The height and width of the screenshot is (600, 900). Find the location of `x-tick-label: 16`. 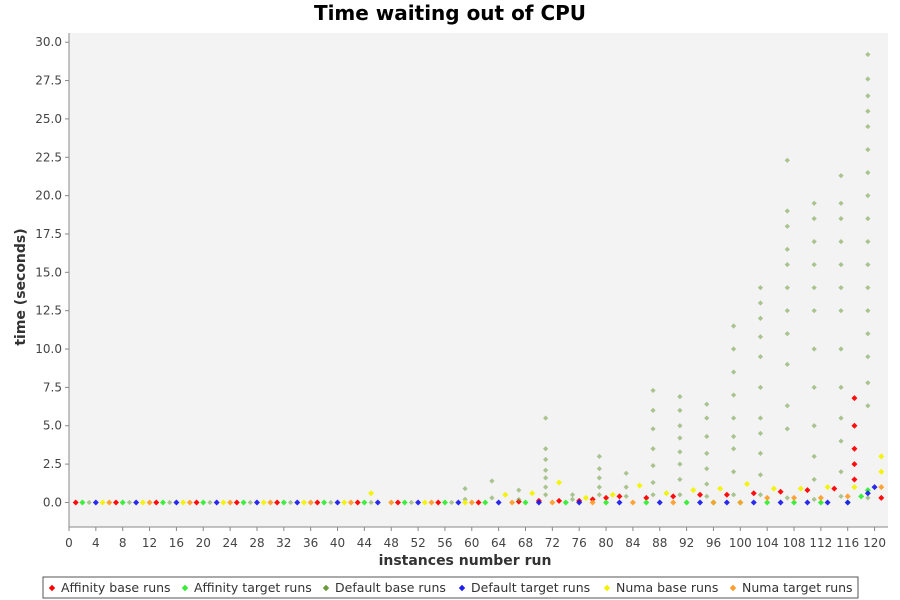

x-tick-label: 16 is located at coordinates (176, 543).